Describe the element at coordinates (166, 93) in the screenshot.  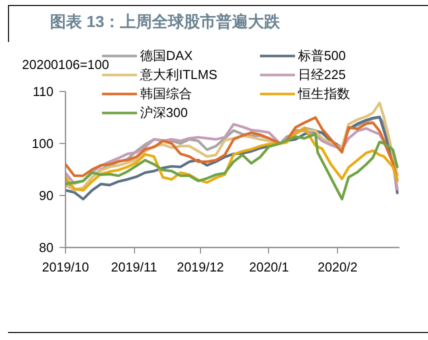
I see `legend-label: 韩国综合` at that location.